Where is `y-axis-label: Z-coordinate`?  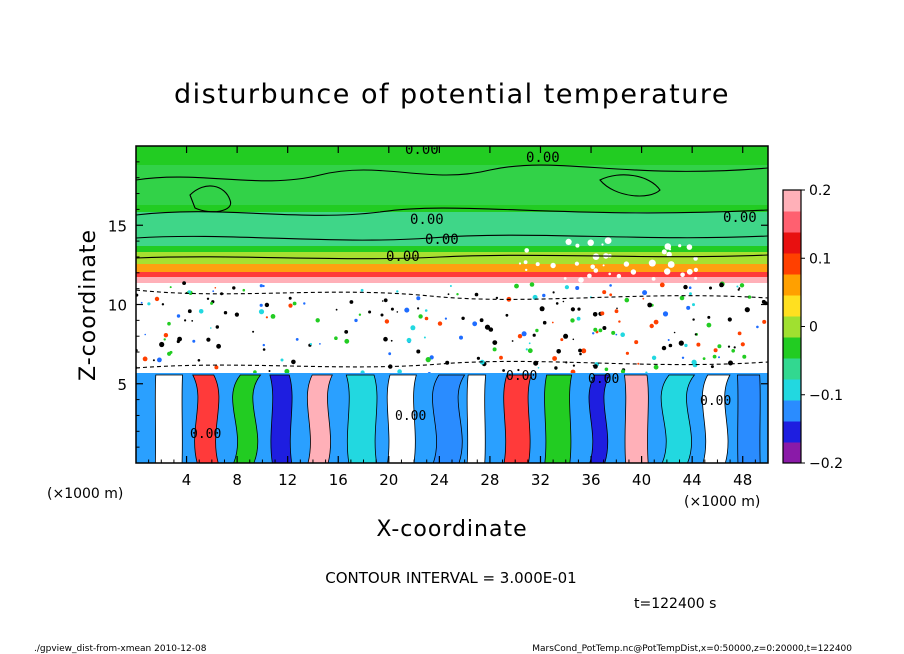
y-axis-label: Z-coordinate is located at coordinates (88, 305).